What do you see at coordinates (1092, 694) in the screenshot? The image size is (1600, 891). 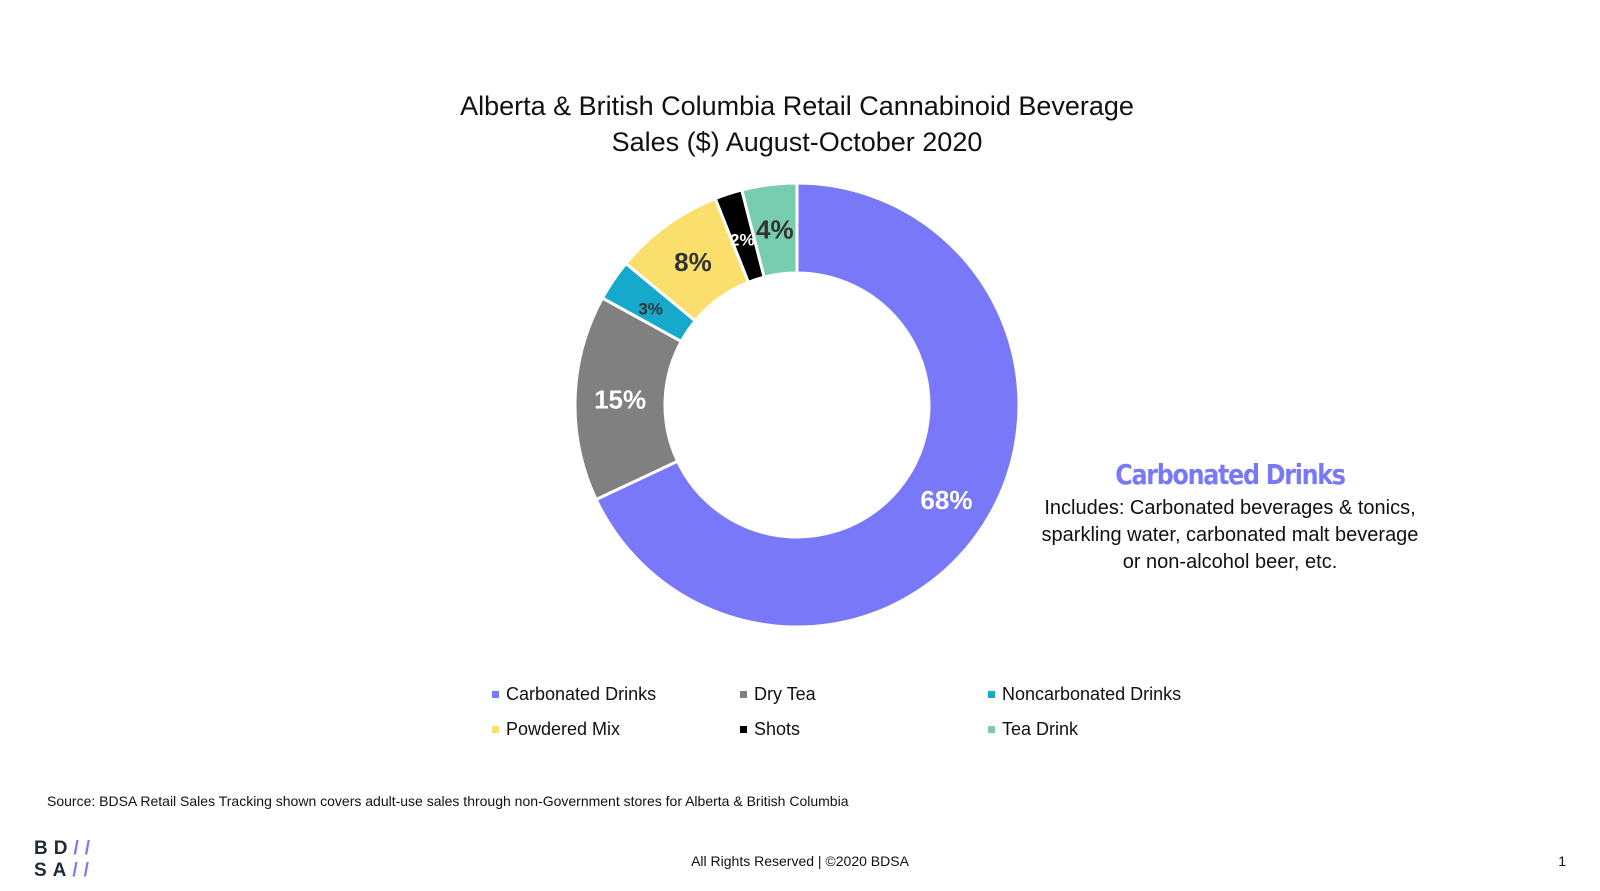 I see `legend-label: Noncarbonated Drinks` at bounding box center [1092, 694].